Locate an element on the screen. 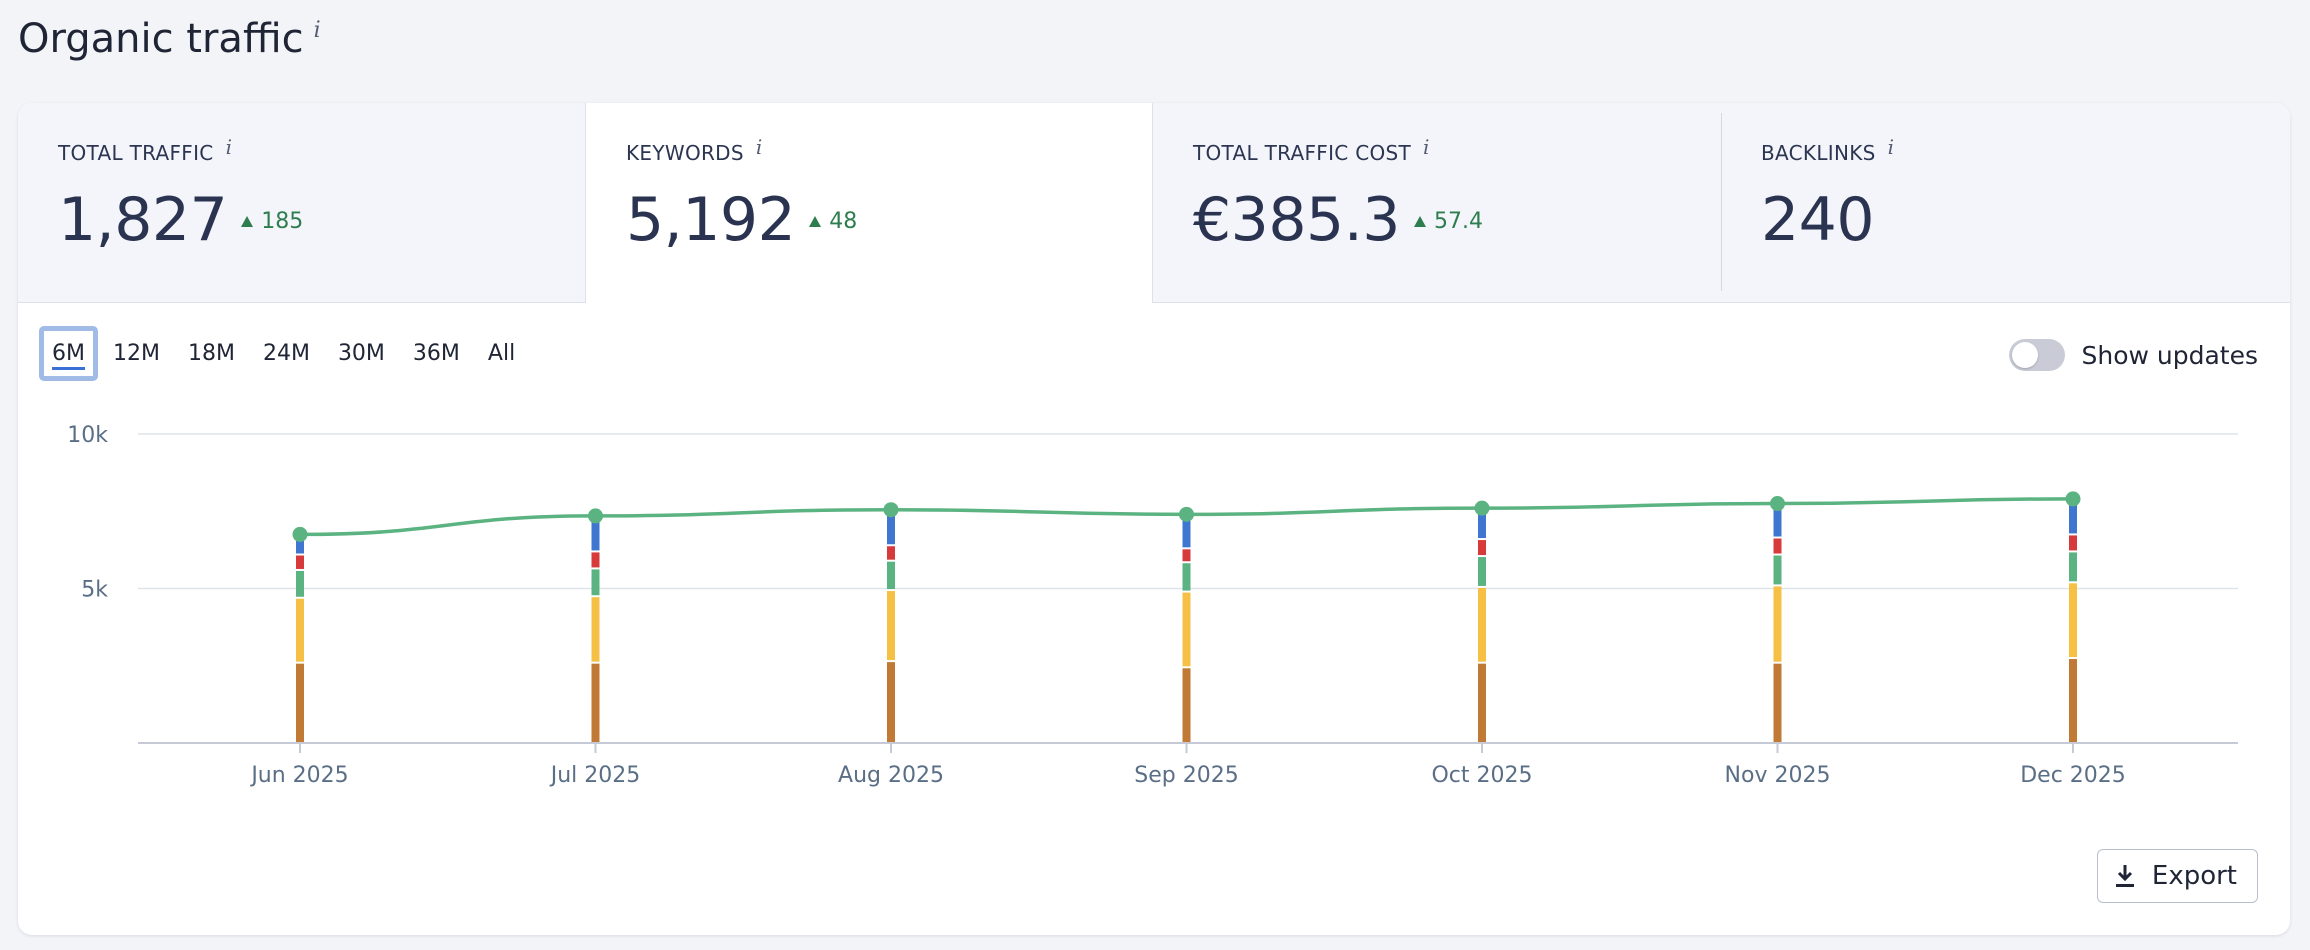  export-button: Export is located at coordinates (2177, 876).